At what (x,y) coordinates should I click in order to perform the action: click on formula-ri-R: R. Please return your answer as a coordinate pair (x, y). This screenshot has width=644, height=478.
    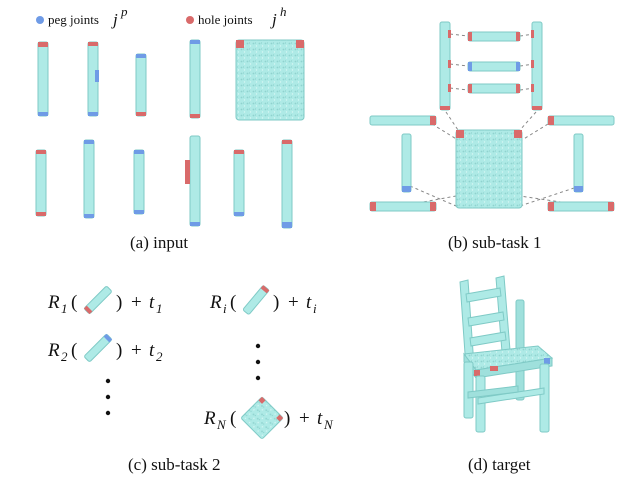
    Looking at the image, I should click on (215, 302).